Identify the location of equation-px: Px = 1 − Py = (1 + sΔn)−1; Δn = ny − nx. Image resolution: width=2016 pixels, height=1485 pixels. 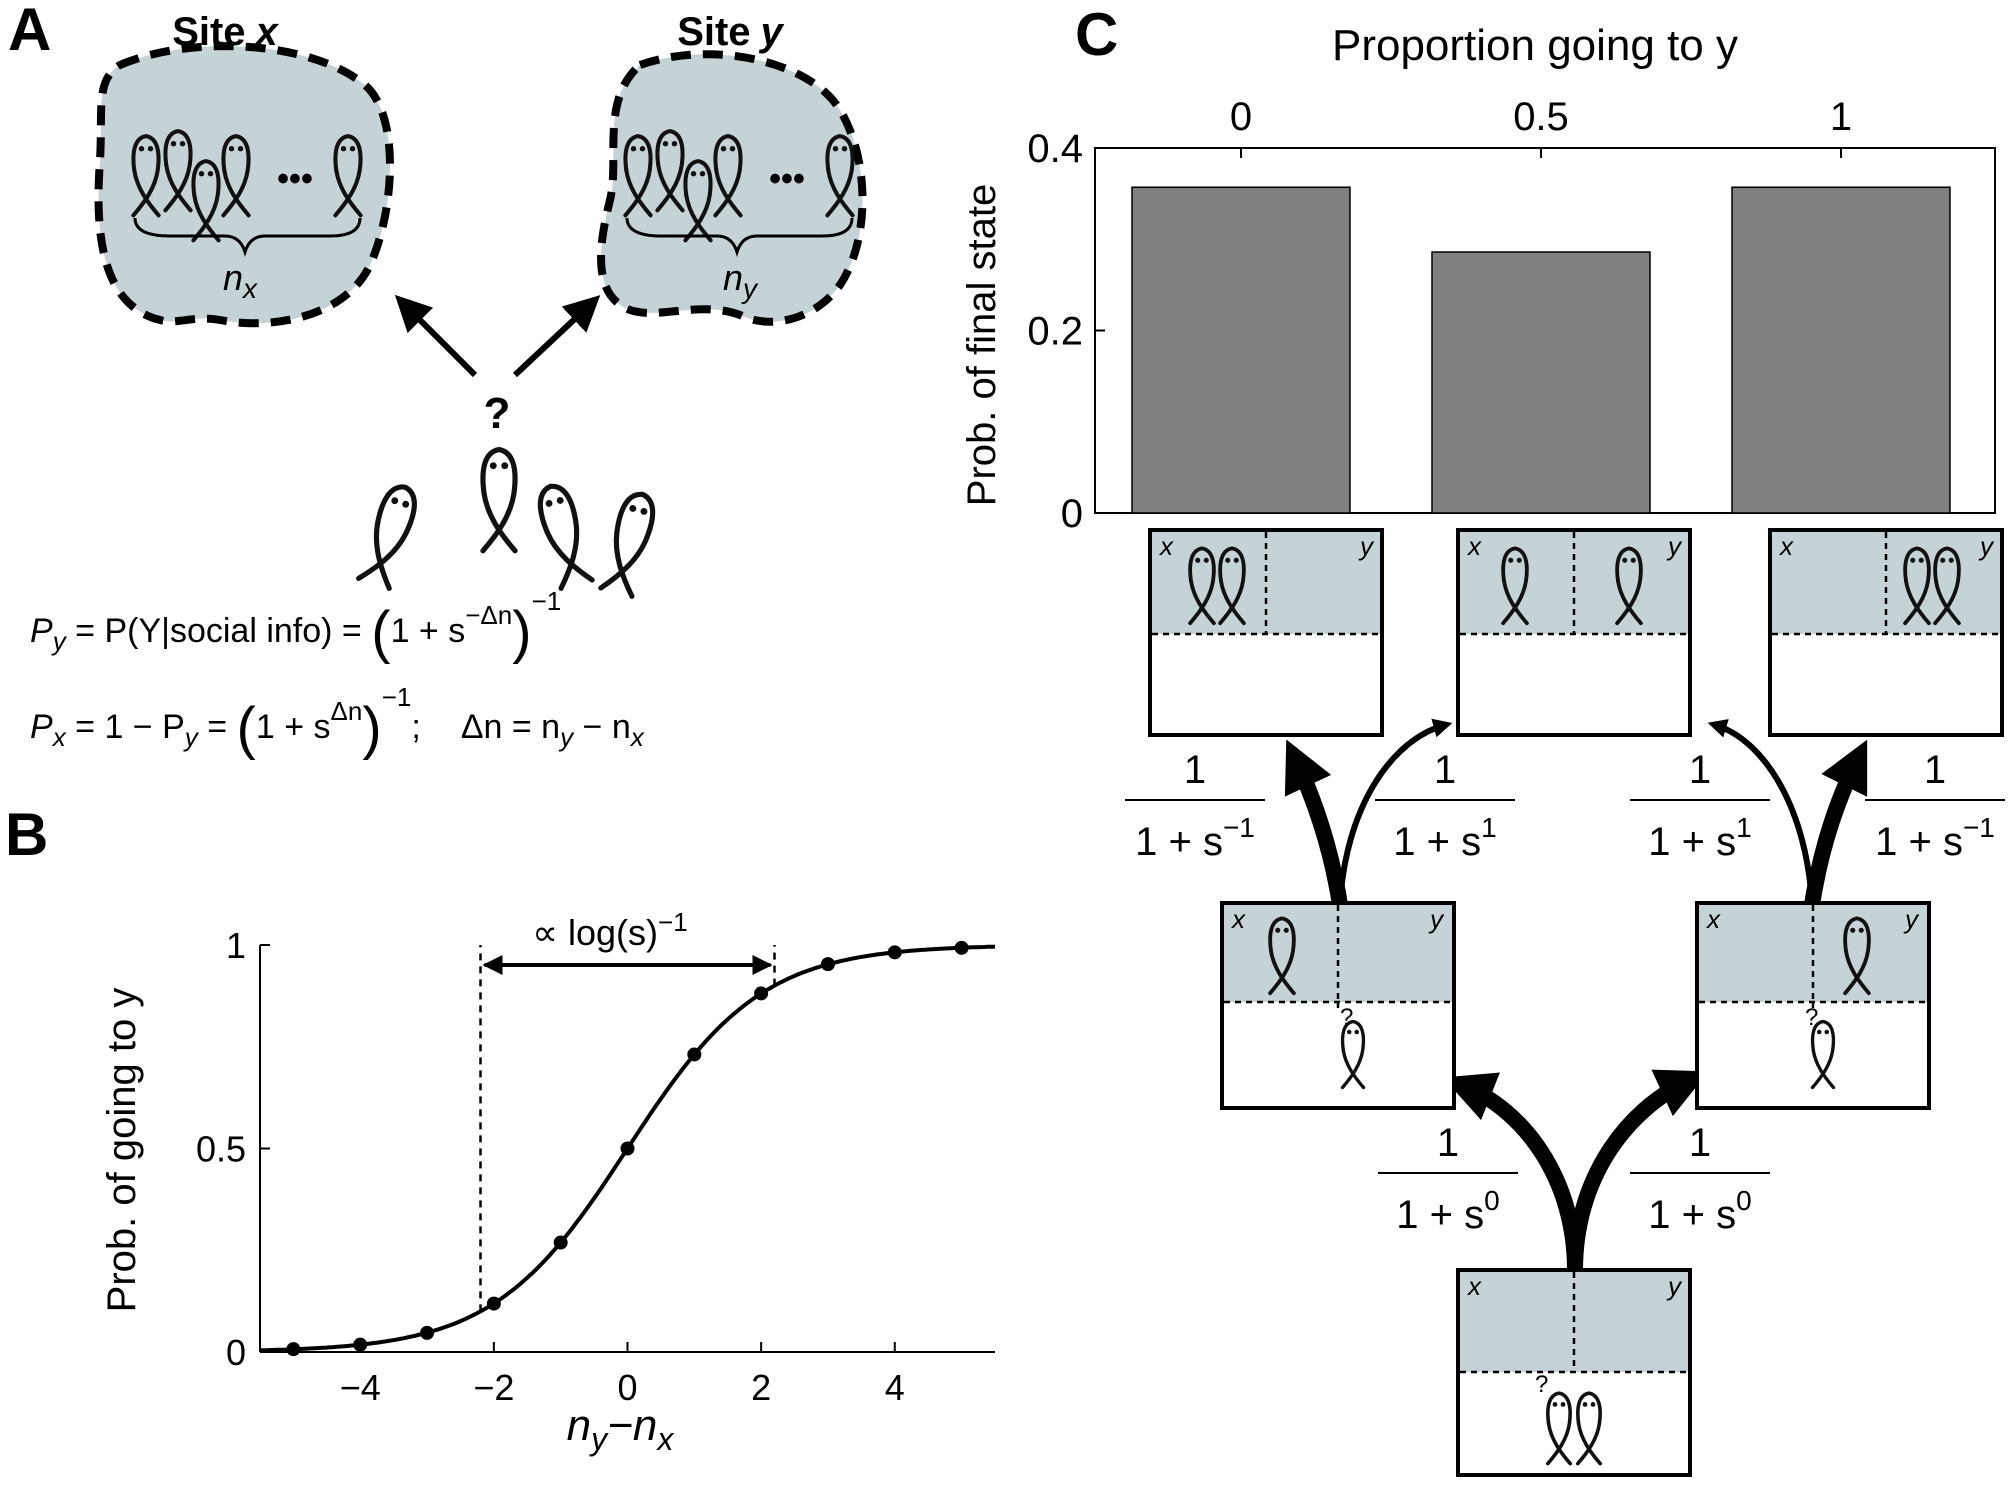
(337, 721).